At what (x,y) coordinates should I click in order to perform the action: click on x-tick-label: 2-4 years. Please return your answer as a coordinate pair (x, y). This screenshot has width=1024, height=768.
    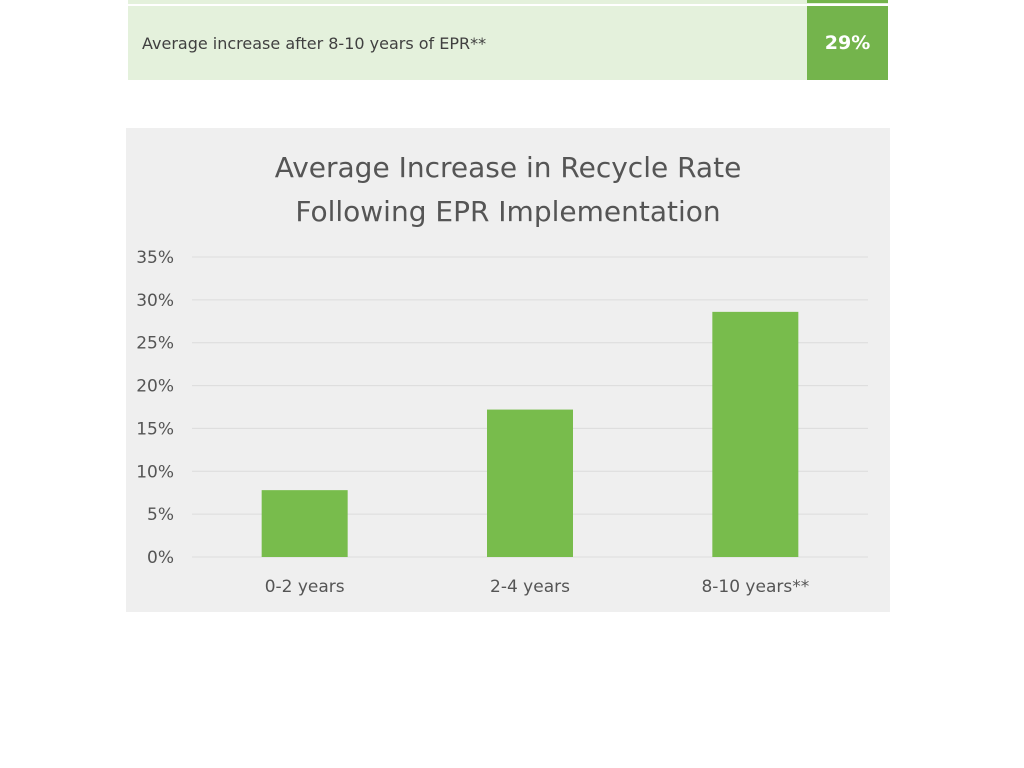
    Looking at the image, I should click on (530, 587).